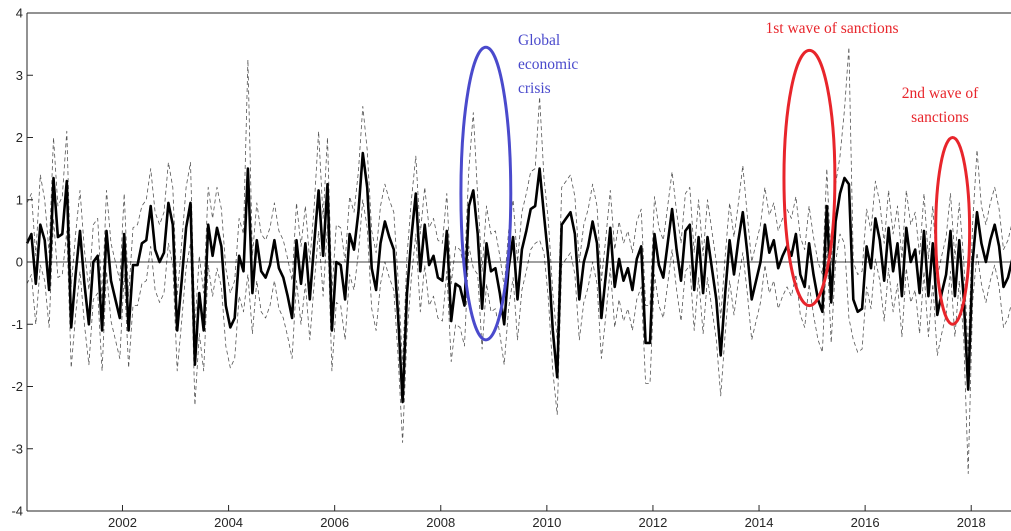 This screenshot has height=531, width=1011. What do you see at coordinates (940, 93) in the screenshot?
I see `annotation-label-3: 2nd wave of` at bounding box center [940, 93].